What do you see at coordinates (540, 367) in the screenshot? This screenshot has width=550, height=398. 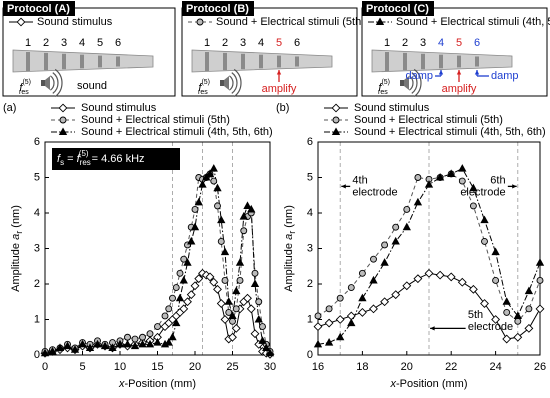 I see `x-tick-label: 26` at bounding box center [540, 367].